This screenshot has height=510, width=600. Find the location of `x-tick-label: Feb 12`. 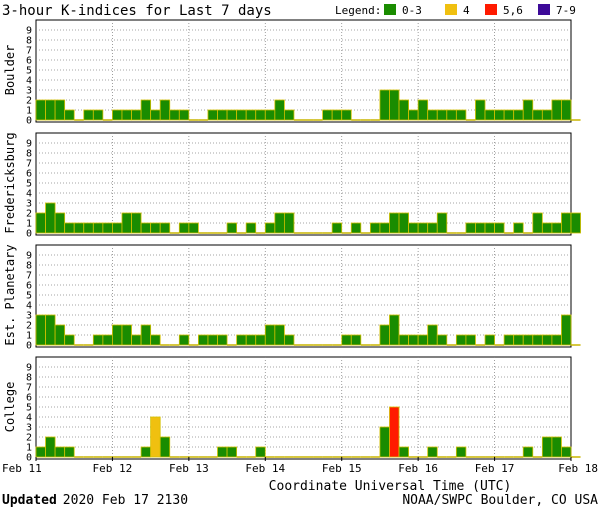

x-tick-label: Feb 12 is located at coordinates (113, 468).